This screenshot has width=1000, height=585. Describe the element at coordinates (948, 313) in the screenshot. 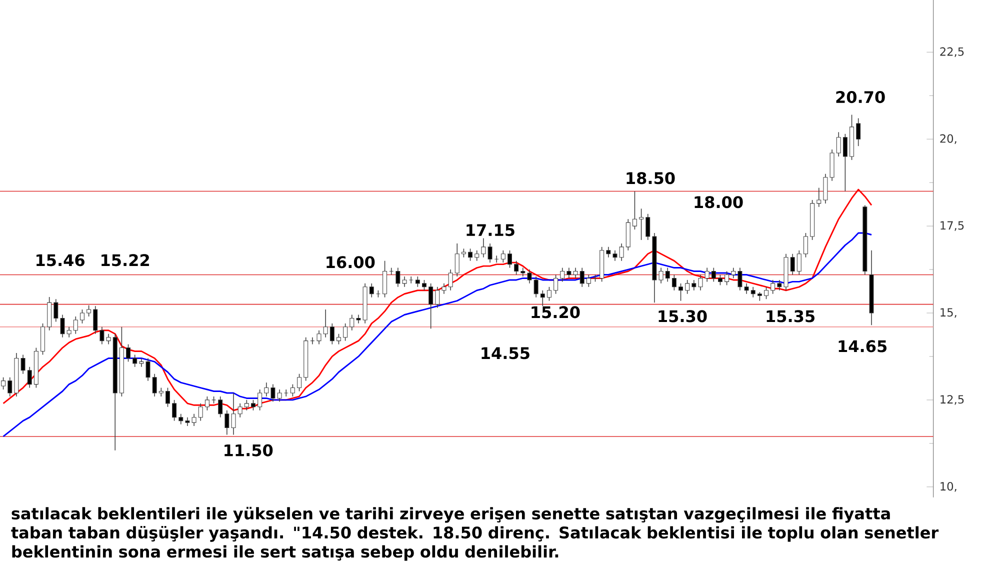

I see `y-tick-label: 15,` at that location.